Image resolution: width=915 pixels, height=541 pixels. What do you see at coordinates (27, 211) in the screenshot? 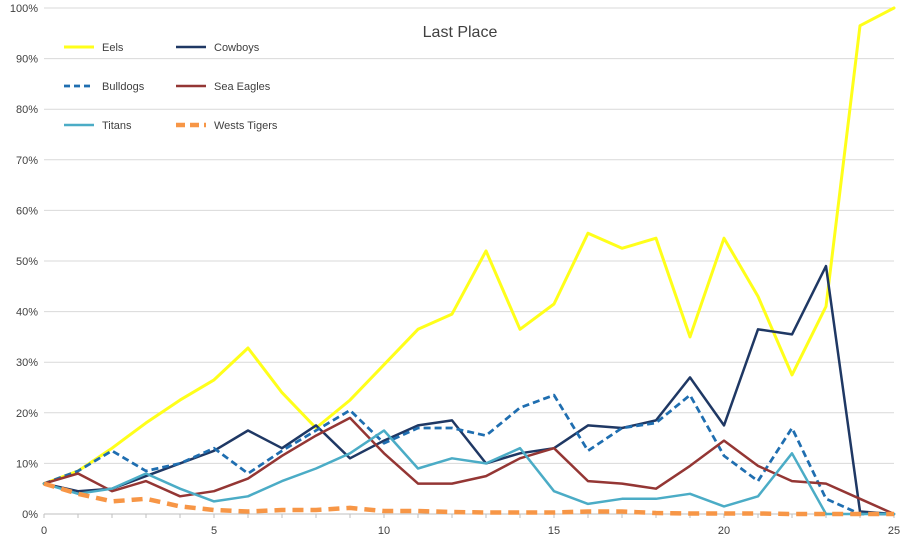
I see `y-tick-label: 60%` at bounding box center [27, 211].